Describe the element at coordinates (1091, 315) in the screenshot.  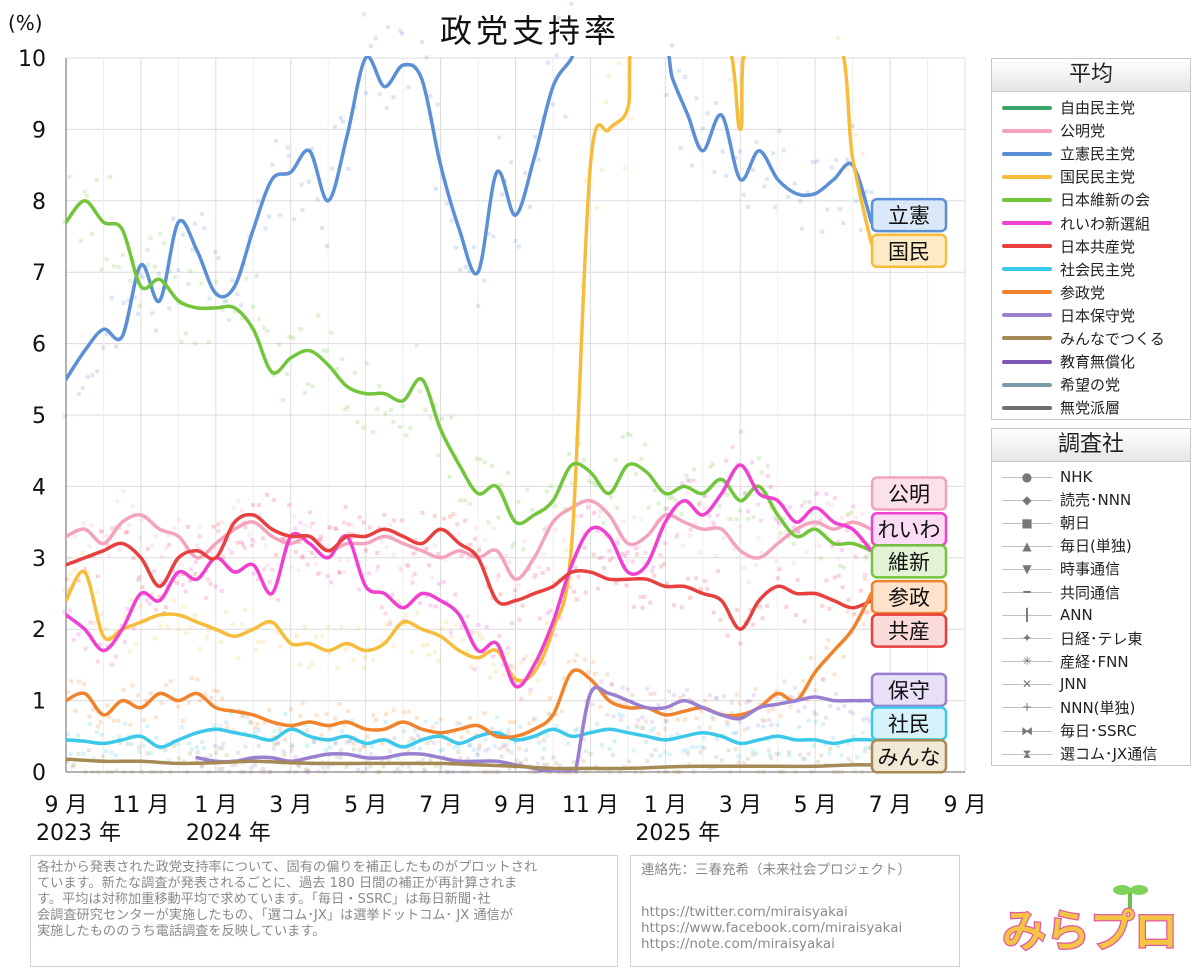
I see `average-legend-item: 日本保守党` at that location.